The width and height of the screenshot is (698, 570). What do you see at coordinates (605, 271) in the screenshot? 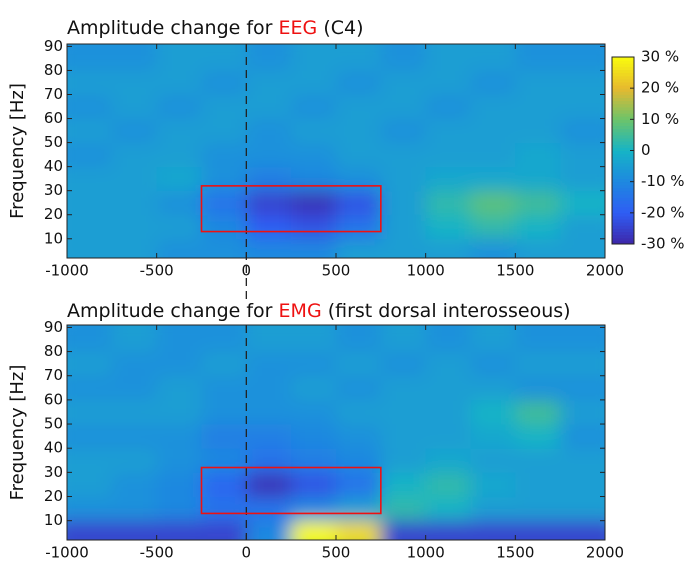
I see `x-tick-label: 2000` at bounding box center [605, 271].